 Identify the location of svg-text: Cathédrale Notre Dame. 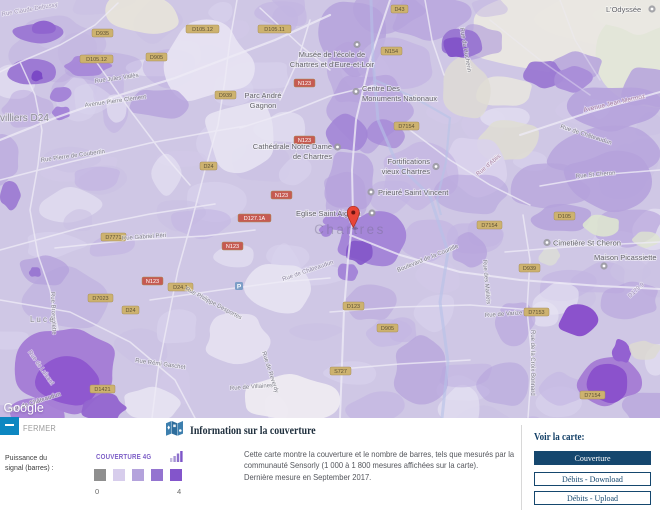
(292, 146).